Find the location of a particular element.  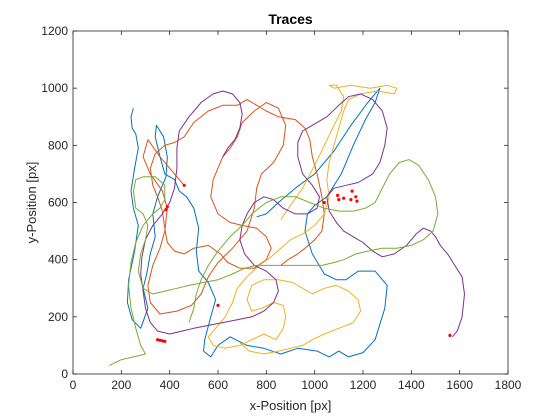

x-tick-label-1: 0 is located at coordinates (73, 385).